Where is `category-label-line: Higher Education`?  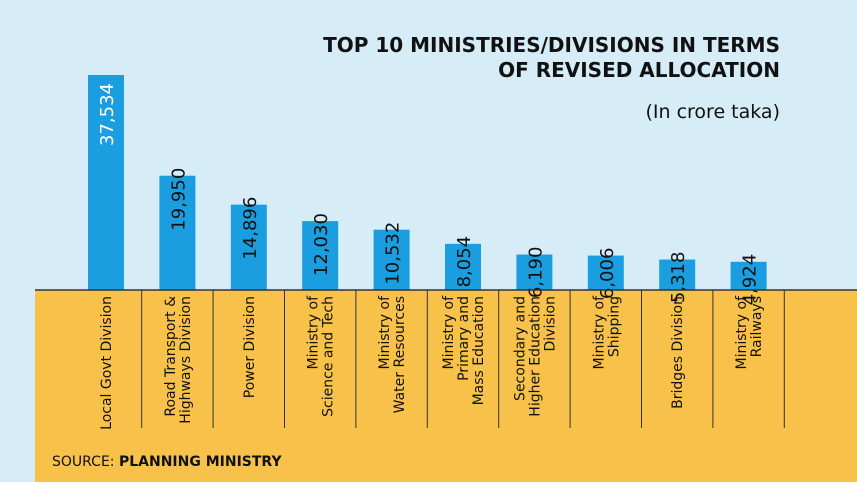
category-label-line: Higher Education is located at coordinates (535, 356).